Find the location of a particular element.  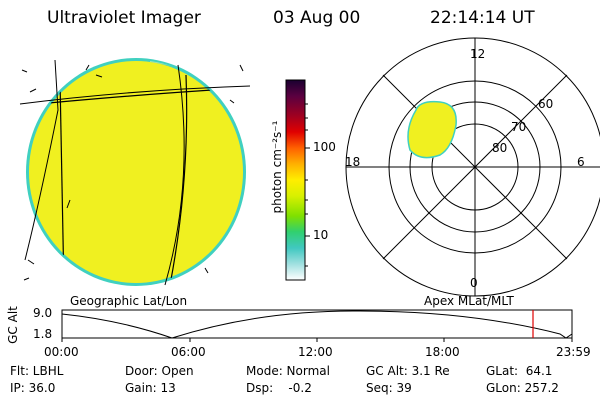

instrument-title: Ultraviolet Imager is located at coordinates (124, 18).